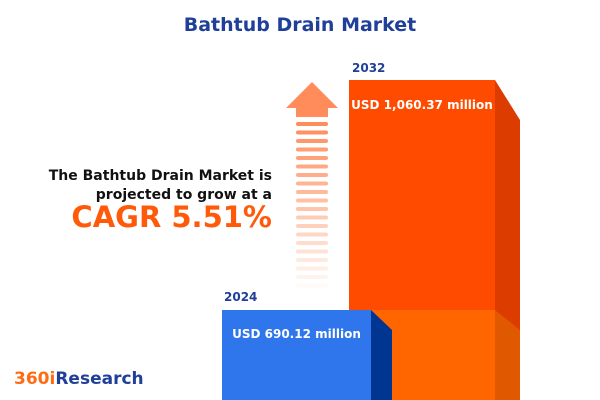 Image resolution: width=600 pixels, height=400 pixels. What do you see at coordinates (79, 379) in the screenshot?
I see `logo: 360iResearch` at bounding box center [79, 379].